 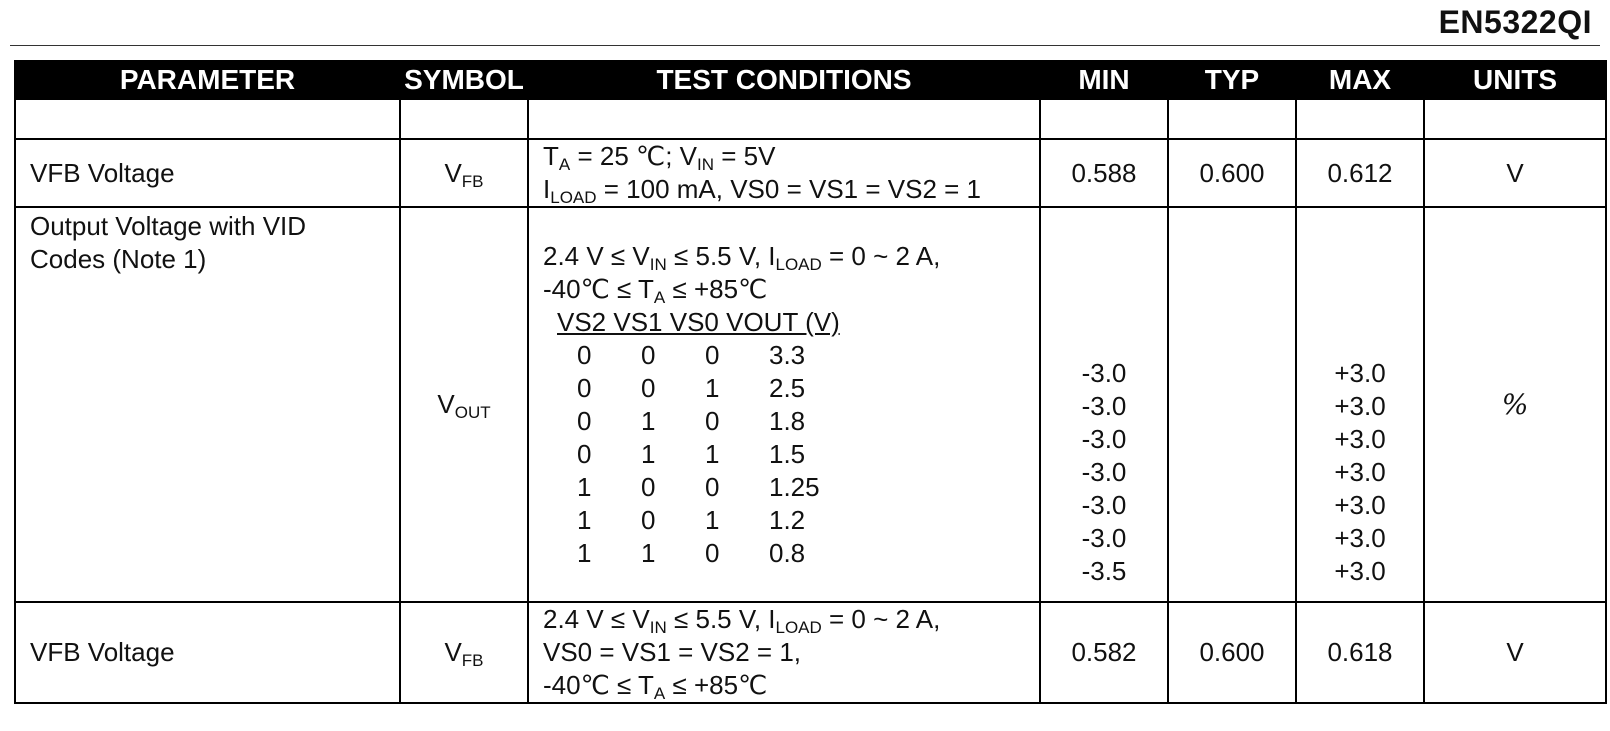 I want to click on parameter-cell: Output Voltage with VID Codes (Note 1), so click(x=207, y=404).